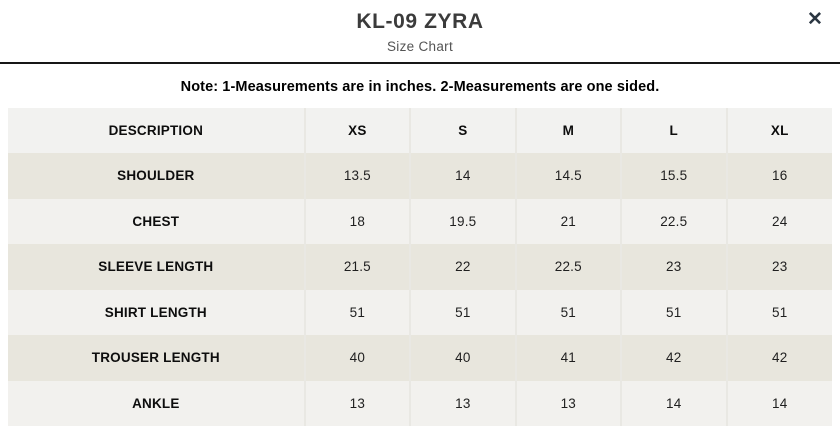 The image size is (840, 444). What do you see at coordinates (568, 130) in the screenshot?
I see `column-header-size: M` at bounding box center [568, 130].